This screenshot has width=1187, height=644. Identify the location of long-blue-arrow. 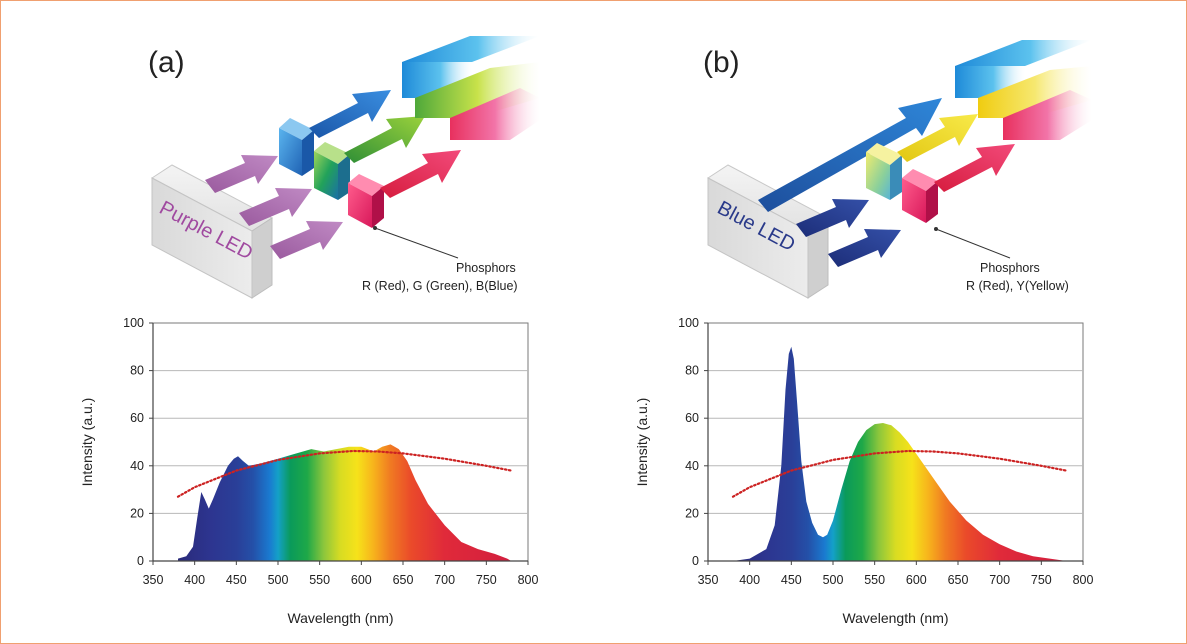
(850, 155).